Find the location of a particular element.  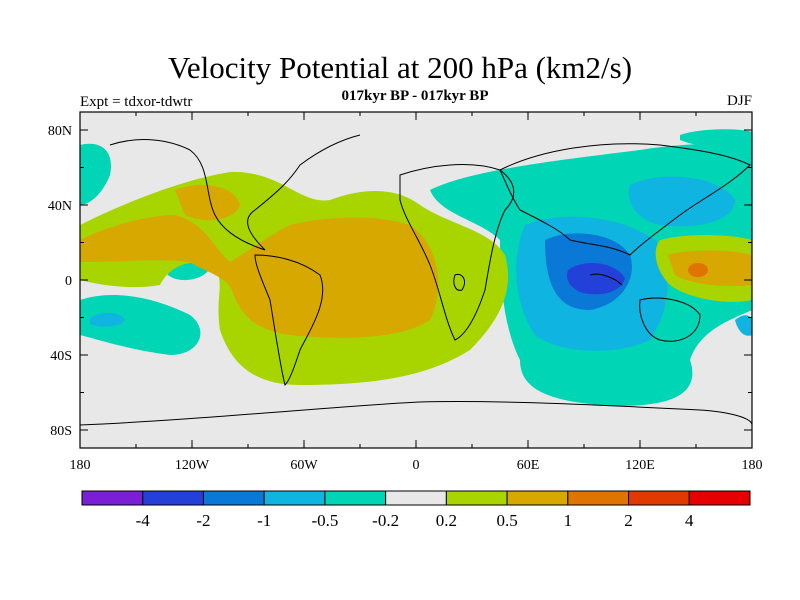

colorbar-label: 1 is located at coordinates (568, 520).